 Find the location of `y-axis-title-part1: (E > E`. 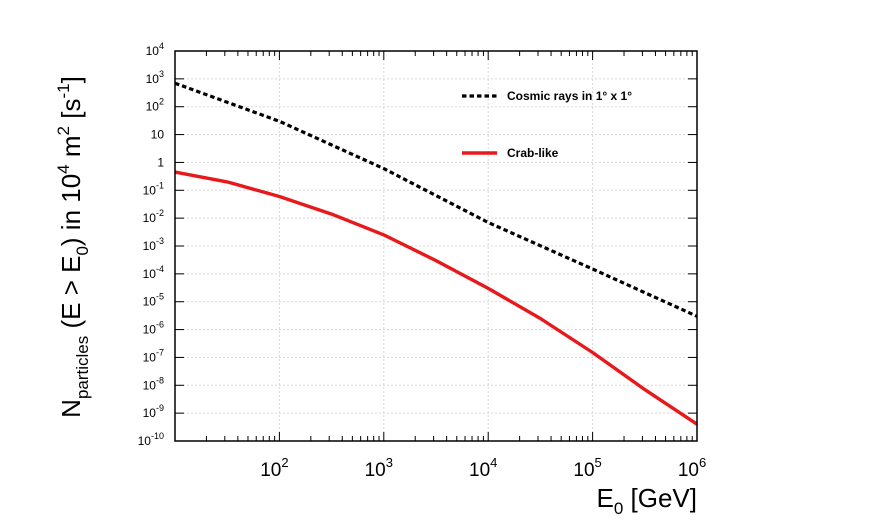

y-axis-title-part1: (E > E is located at coordinates (71, 296).